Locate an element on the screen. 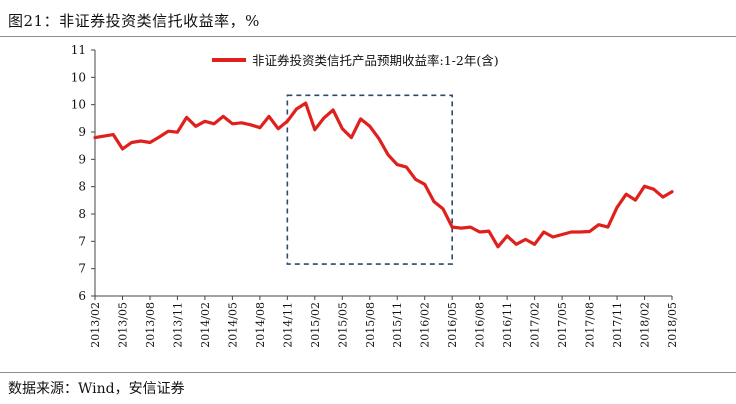  x-tick-label: 2016/11 is located at coordinates (507, 325).